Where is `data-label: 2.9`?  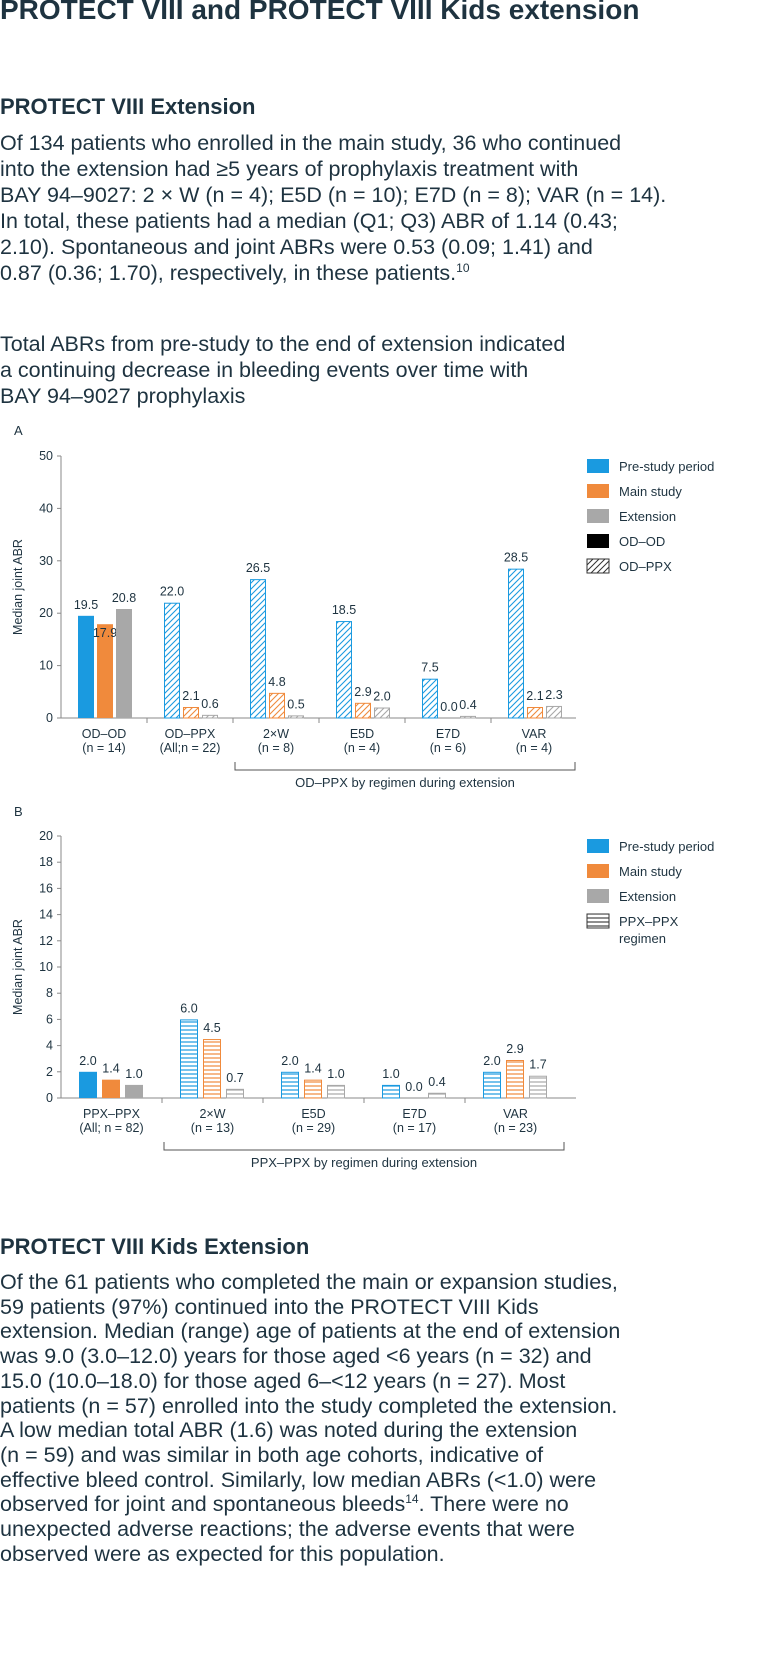 data-label: 2.9 is located at coordinates (514, 1049).